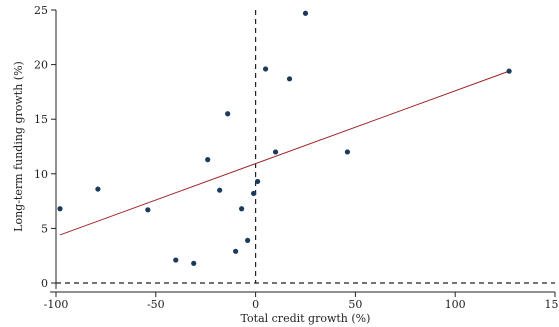  What do you see at coordinates (156, 304) in the screenshot?
I see `x-tick-label: -50` at bounding box center [156, 304].